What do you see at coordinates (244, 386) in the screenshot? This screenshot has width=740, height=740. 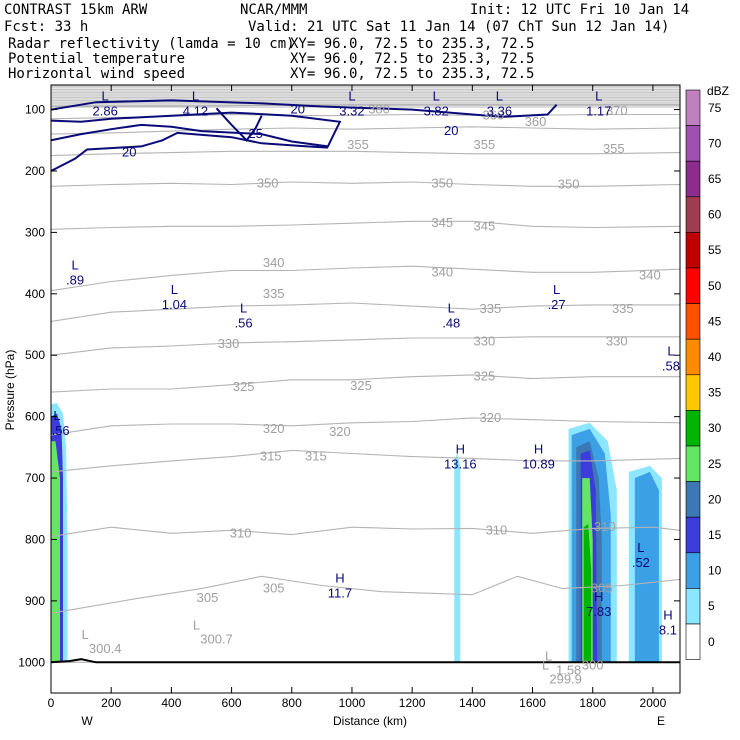 I see `theta-label: 325` at bounding box center [244, 386].